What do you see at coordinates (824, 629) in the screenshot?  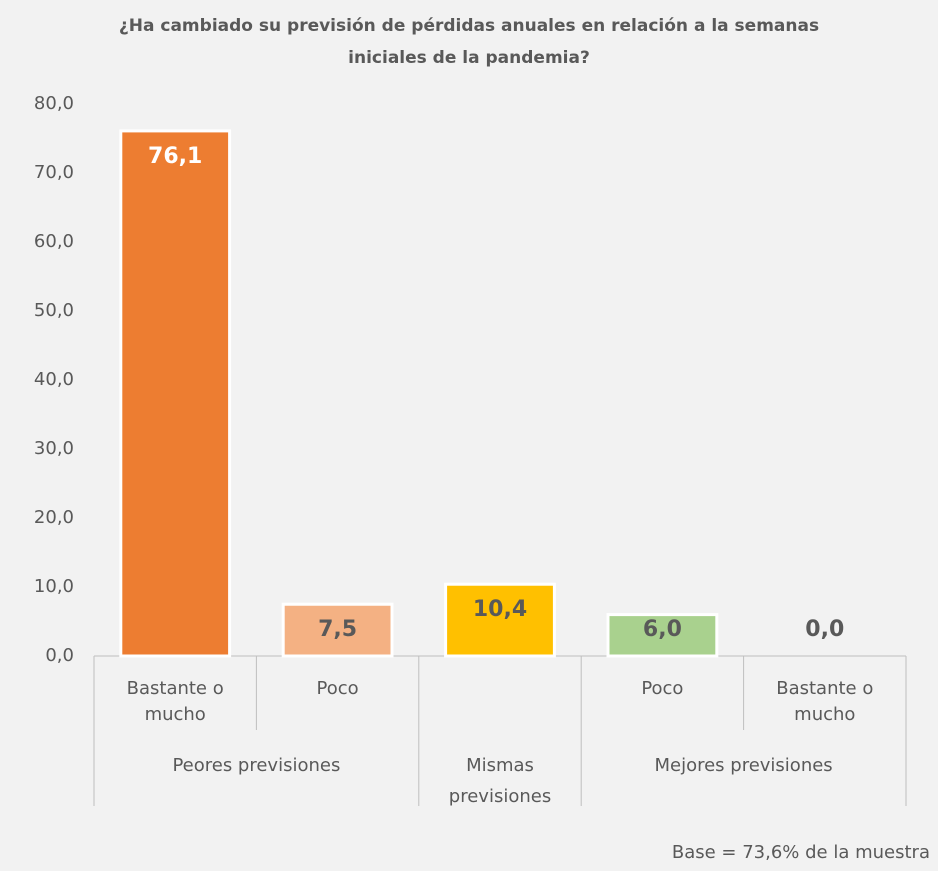 I see `data-label: 0,0` at bounding box center [824, 629].